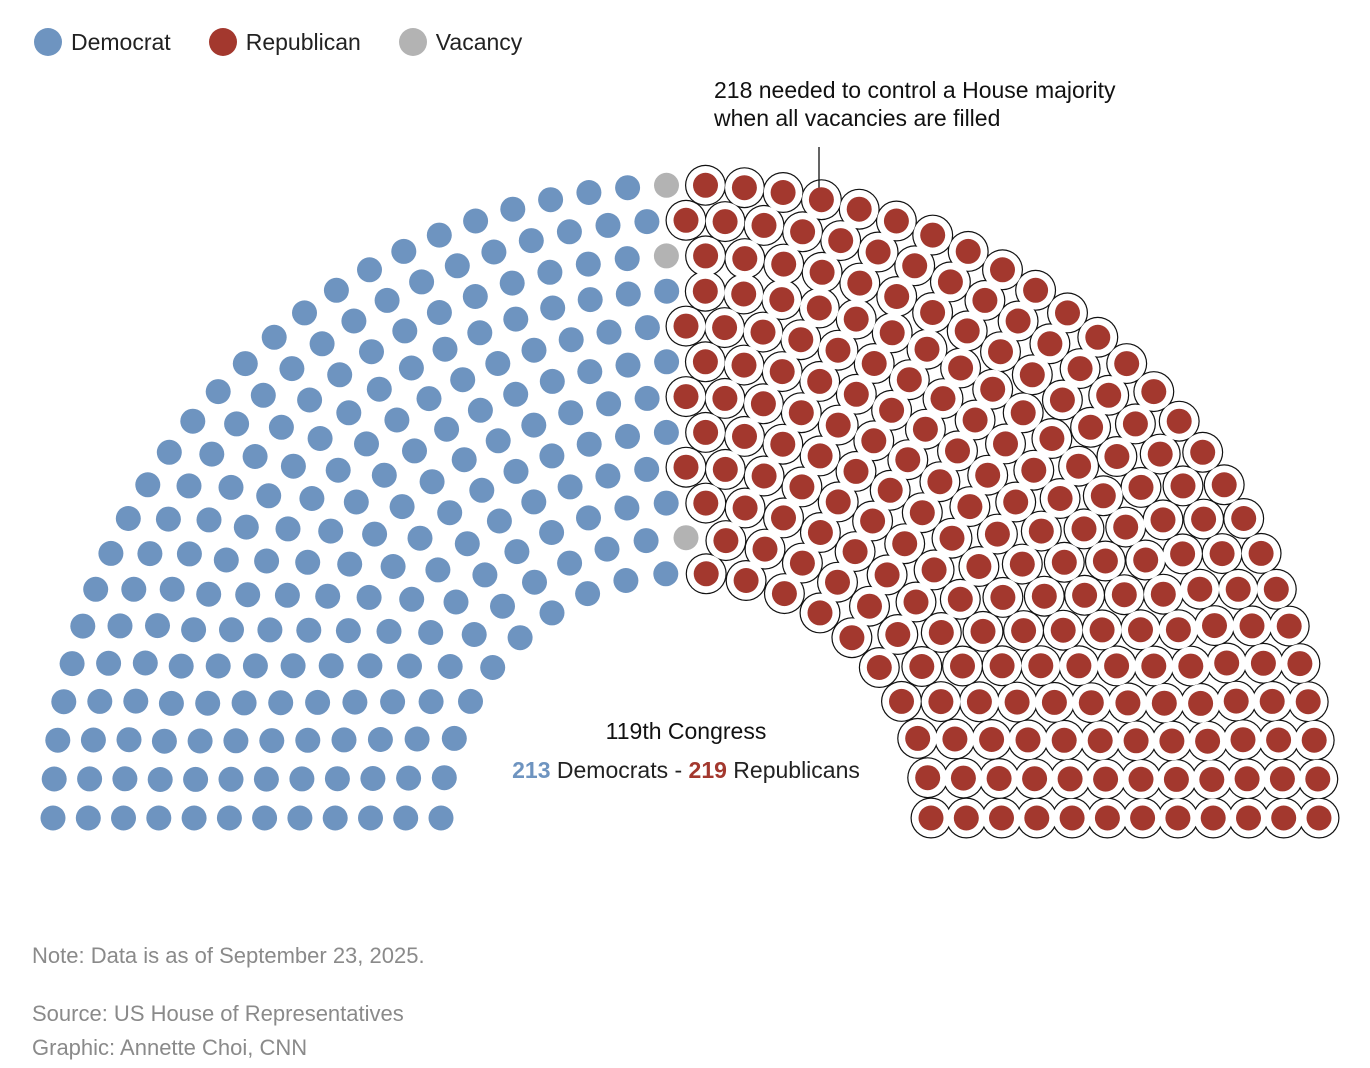  What do you see at coordinates (48, 42) in the screenshot?
I see `legend-swatch-democrat` at bounding box center [48, 42].